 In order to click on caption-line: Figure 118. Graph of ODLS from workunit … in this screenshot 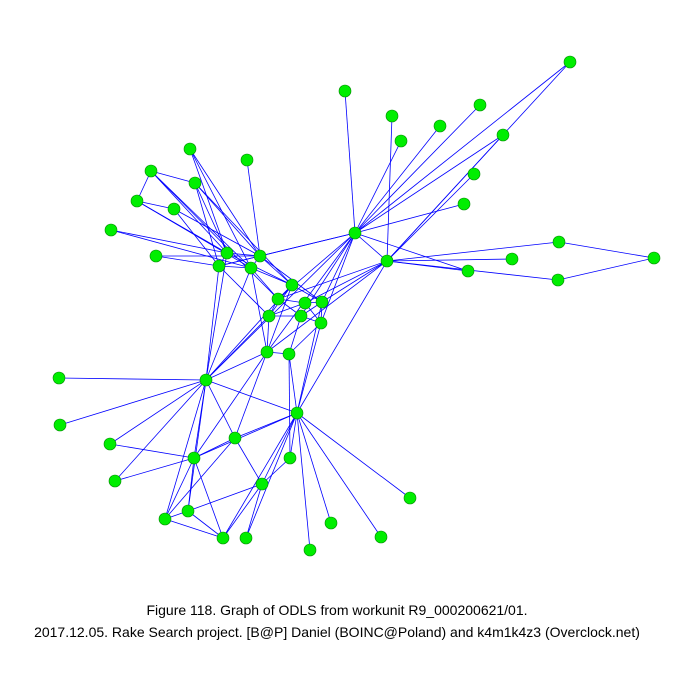, I will do `click(336, 610)`.